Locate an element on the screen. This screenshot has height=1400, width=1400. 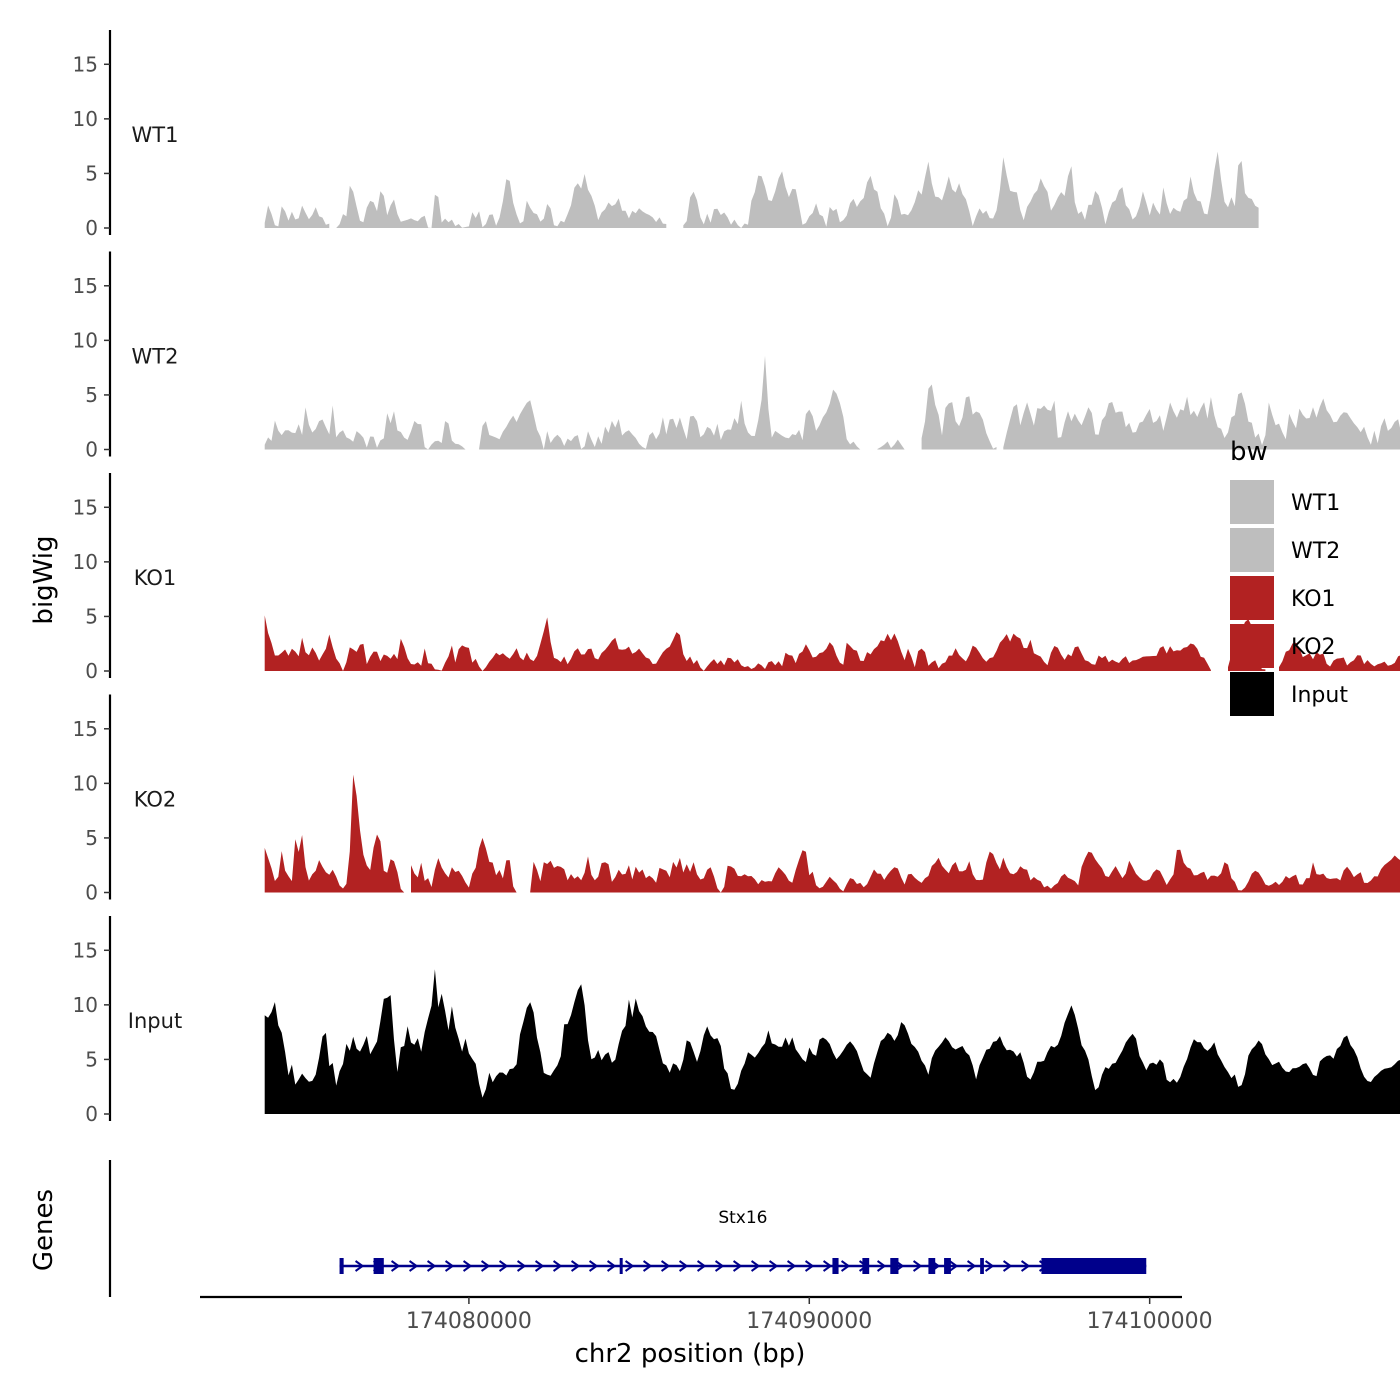
legend-item-ko2: KO2 is located at coordinates (1283, 646).